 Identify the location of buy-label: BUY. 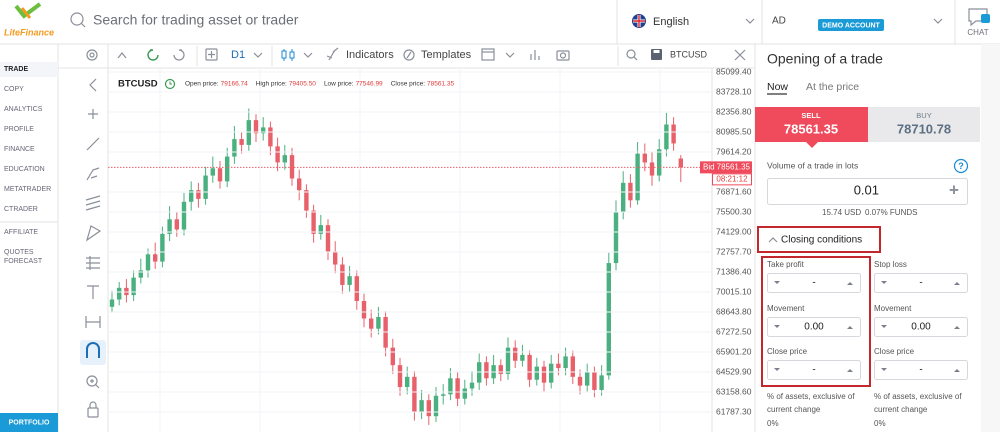
(923, 115).